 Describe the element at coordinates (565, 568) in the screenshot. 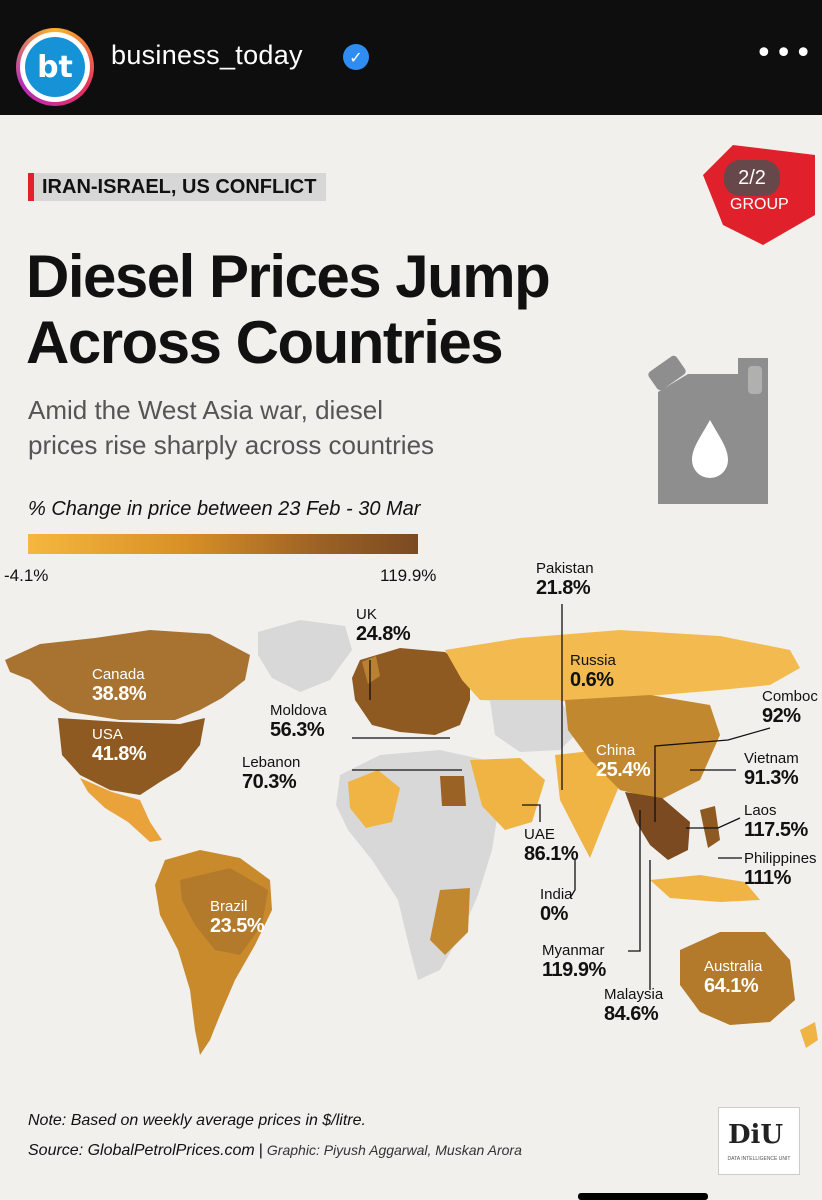

I see `country-name: Pakistan` at that location.